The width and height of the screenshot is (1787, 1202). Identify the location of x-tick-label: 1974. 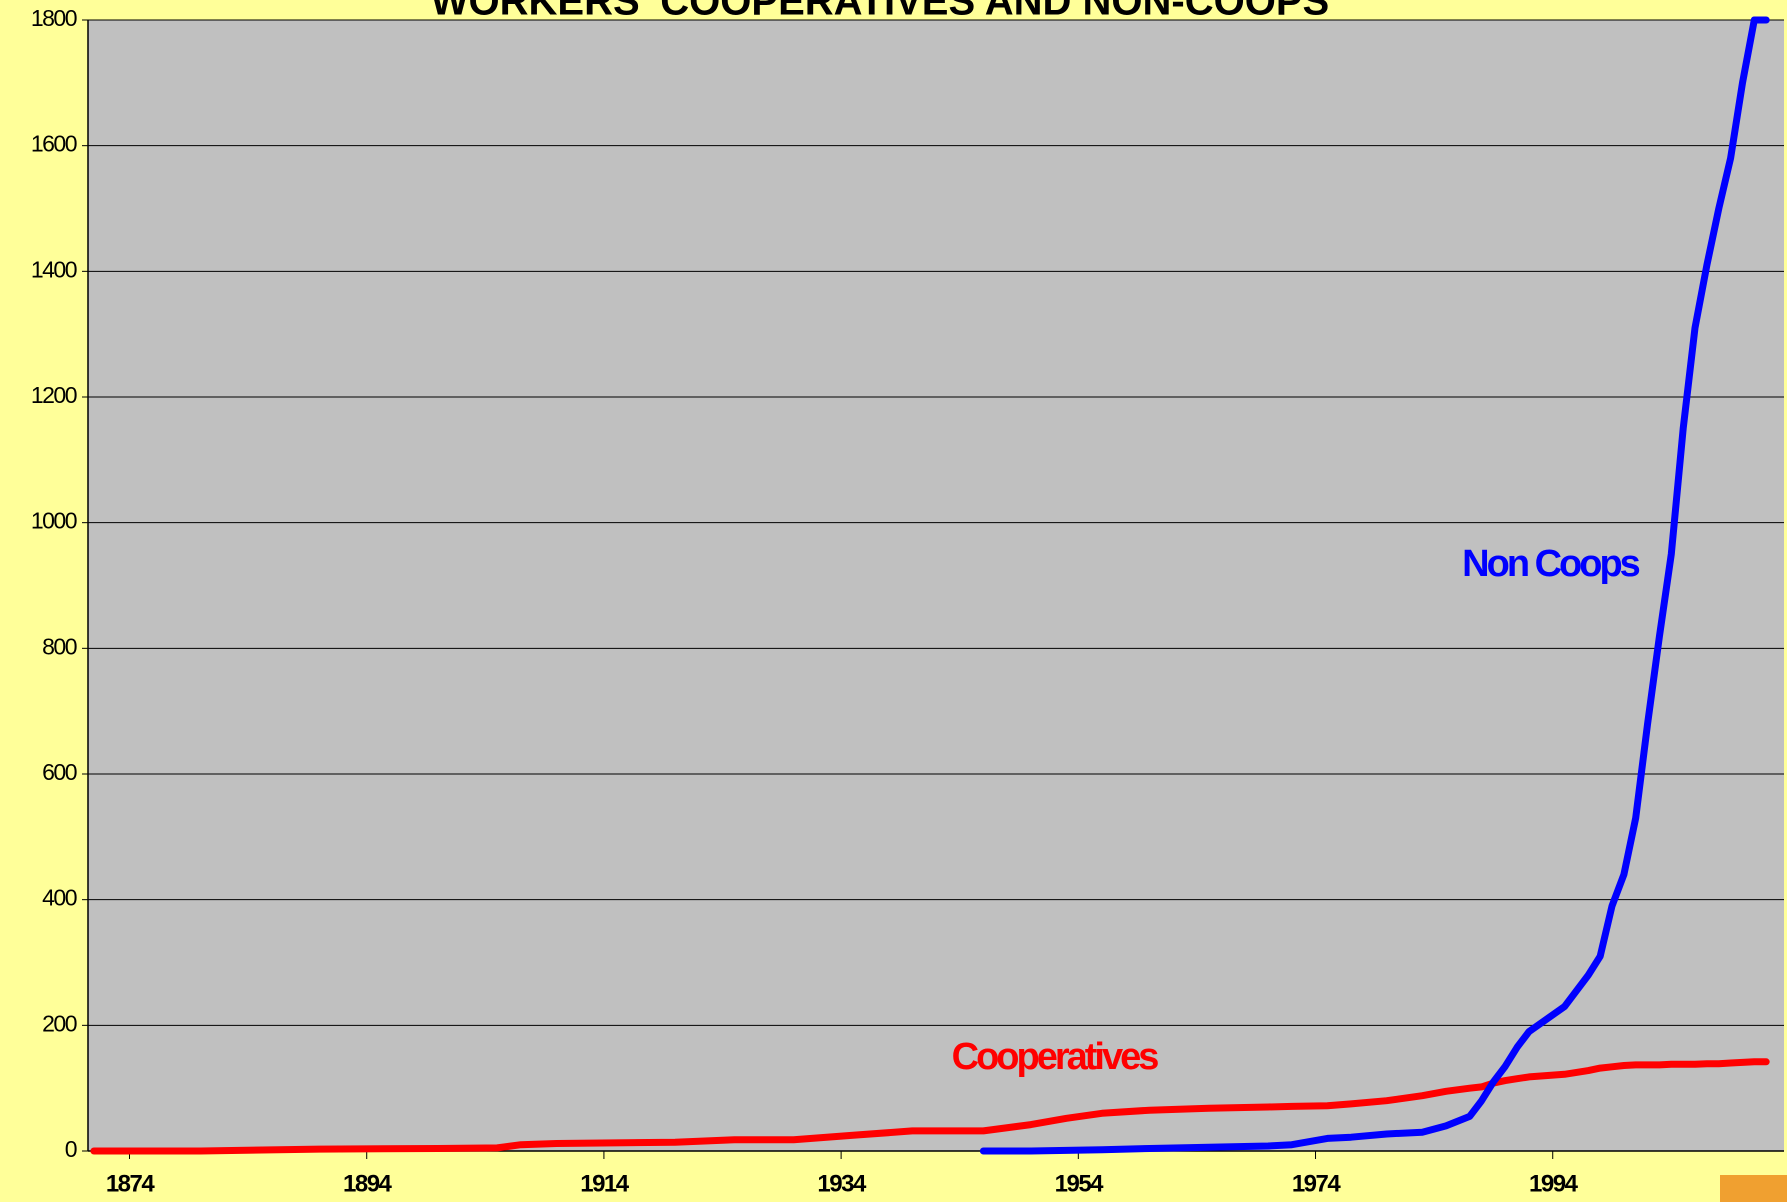
(1317, 1183).